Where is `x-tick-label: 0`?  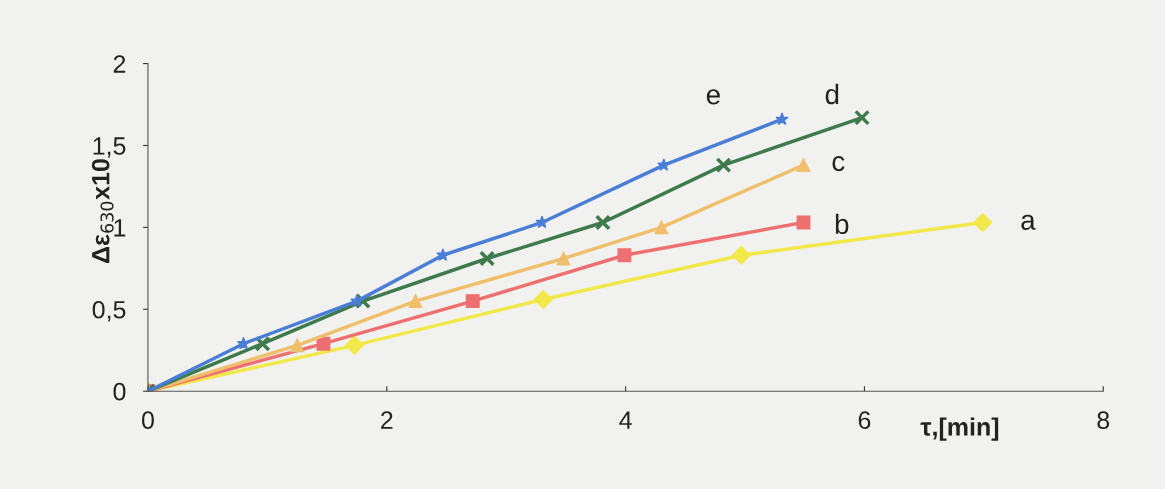
x-tick-label: 0 is located at coordinates (147, 420).